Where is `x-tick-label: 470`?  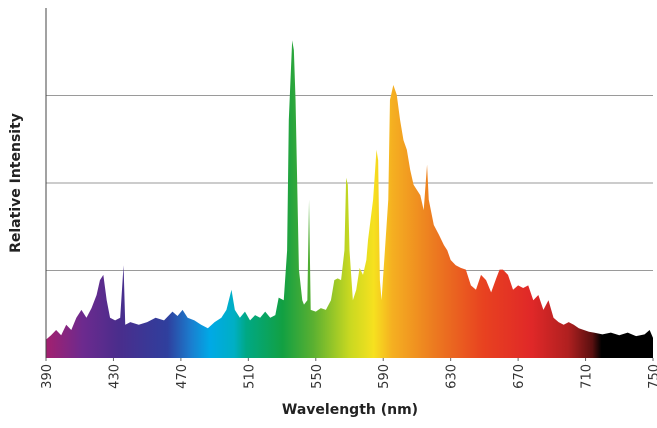 x-tick-label: 470 is located at coordinates (182, 376).